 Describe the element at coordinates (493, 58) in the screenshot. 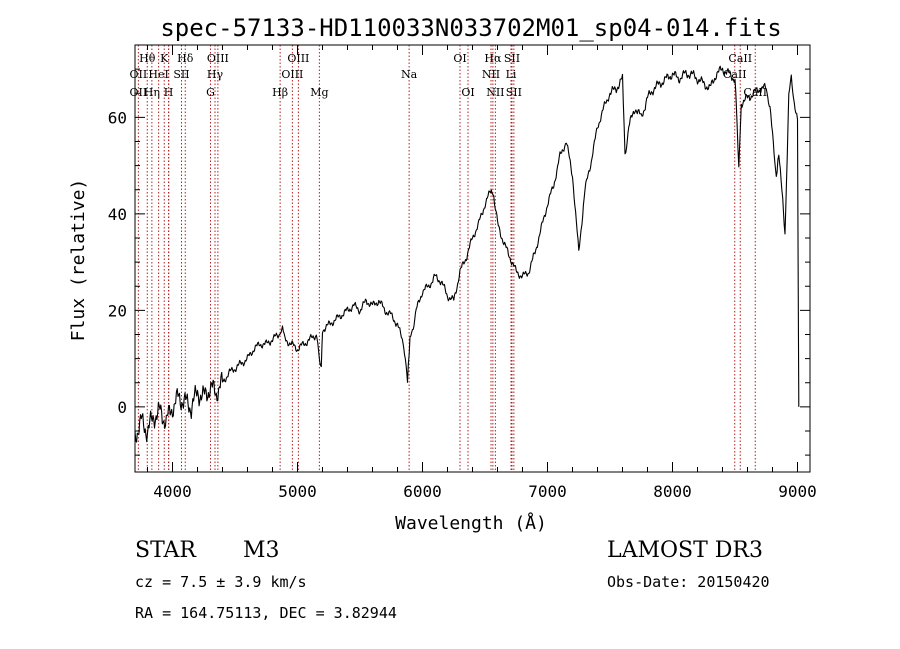

I see `line-label: Hα` at that location.